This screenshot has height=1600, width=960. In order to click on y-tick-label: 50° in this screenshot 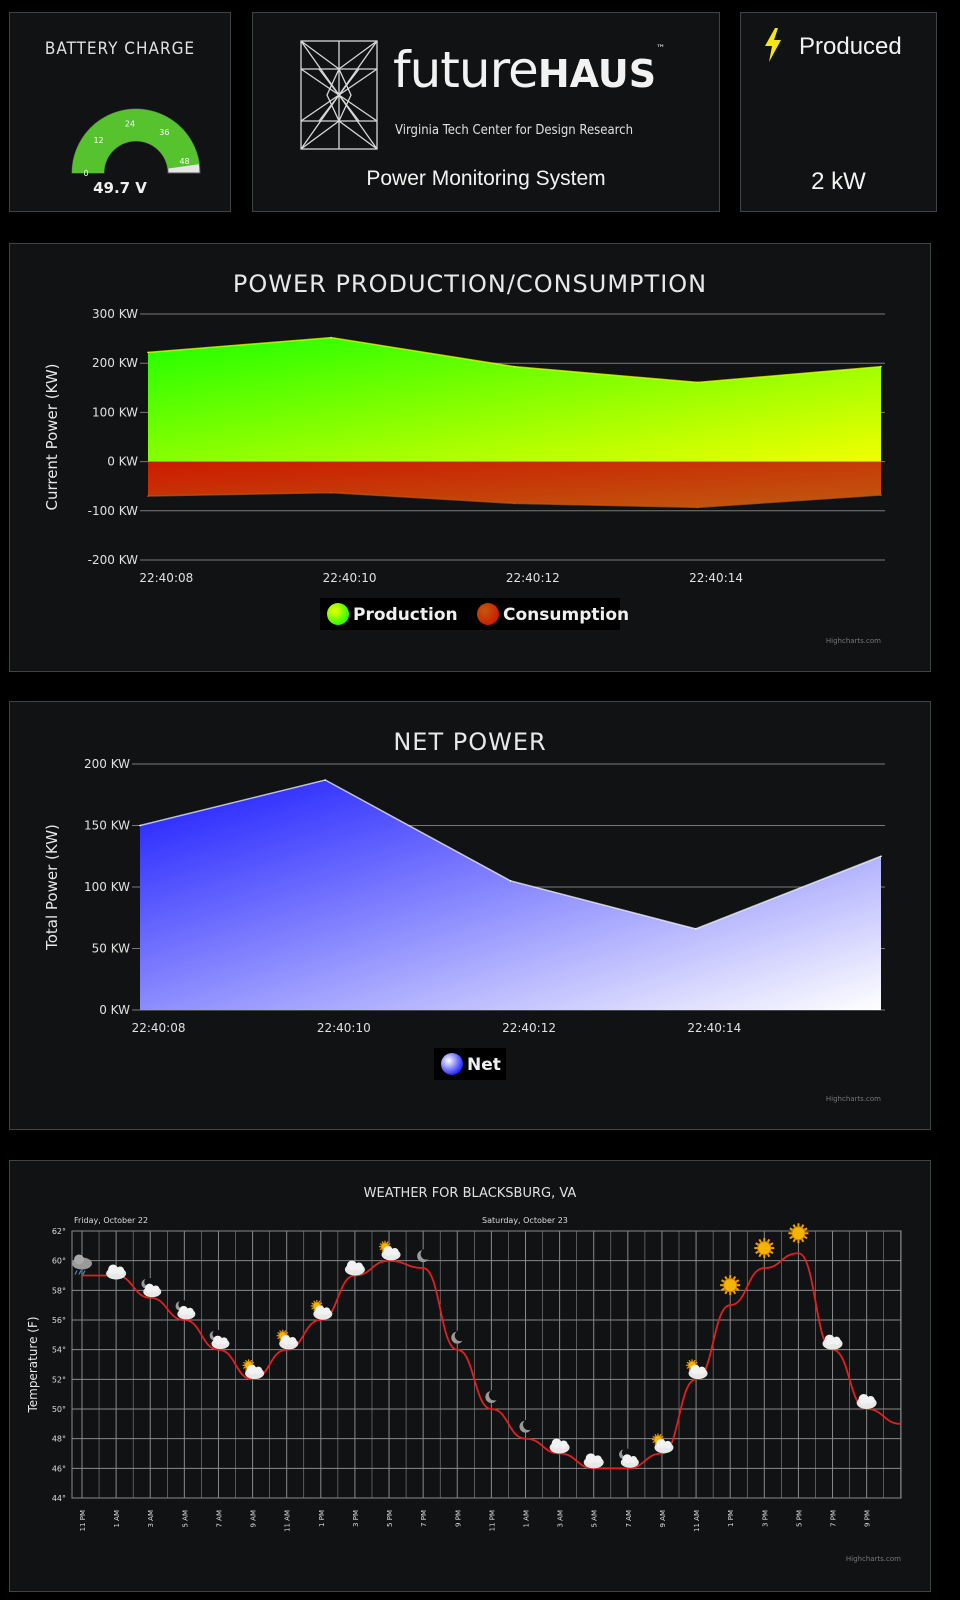, I will do `click(59, 1409)`.